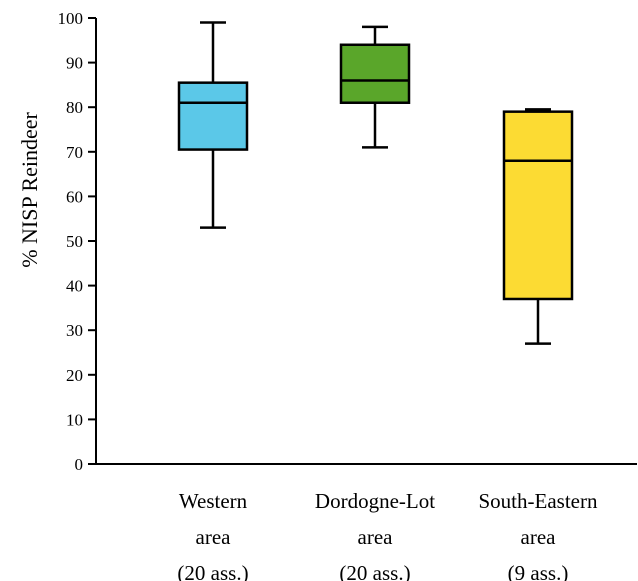  I want to click on y-tick-label: 60, so click(74, 196).